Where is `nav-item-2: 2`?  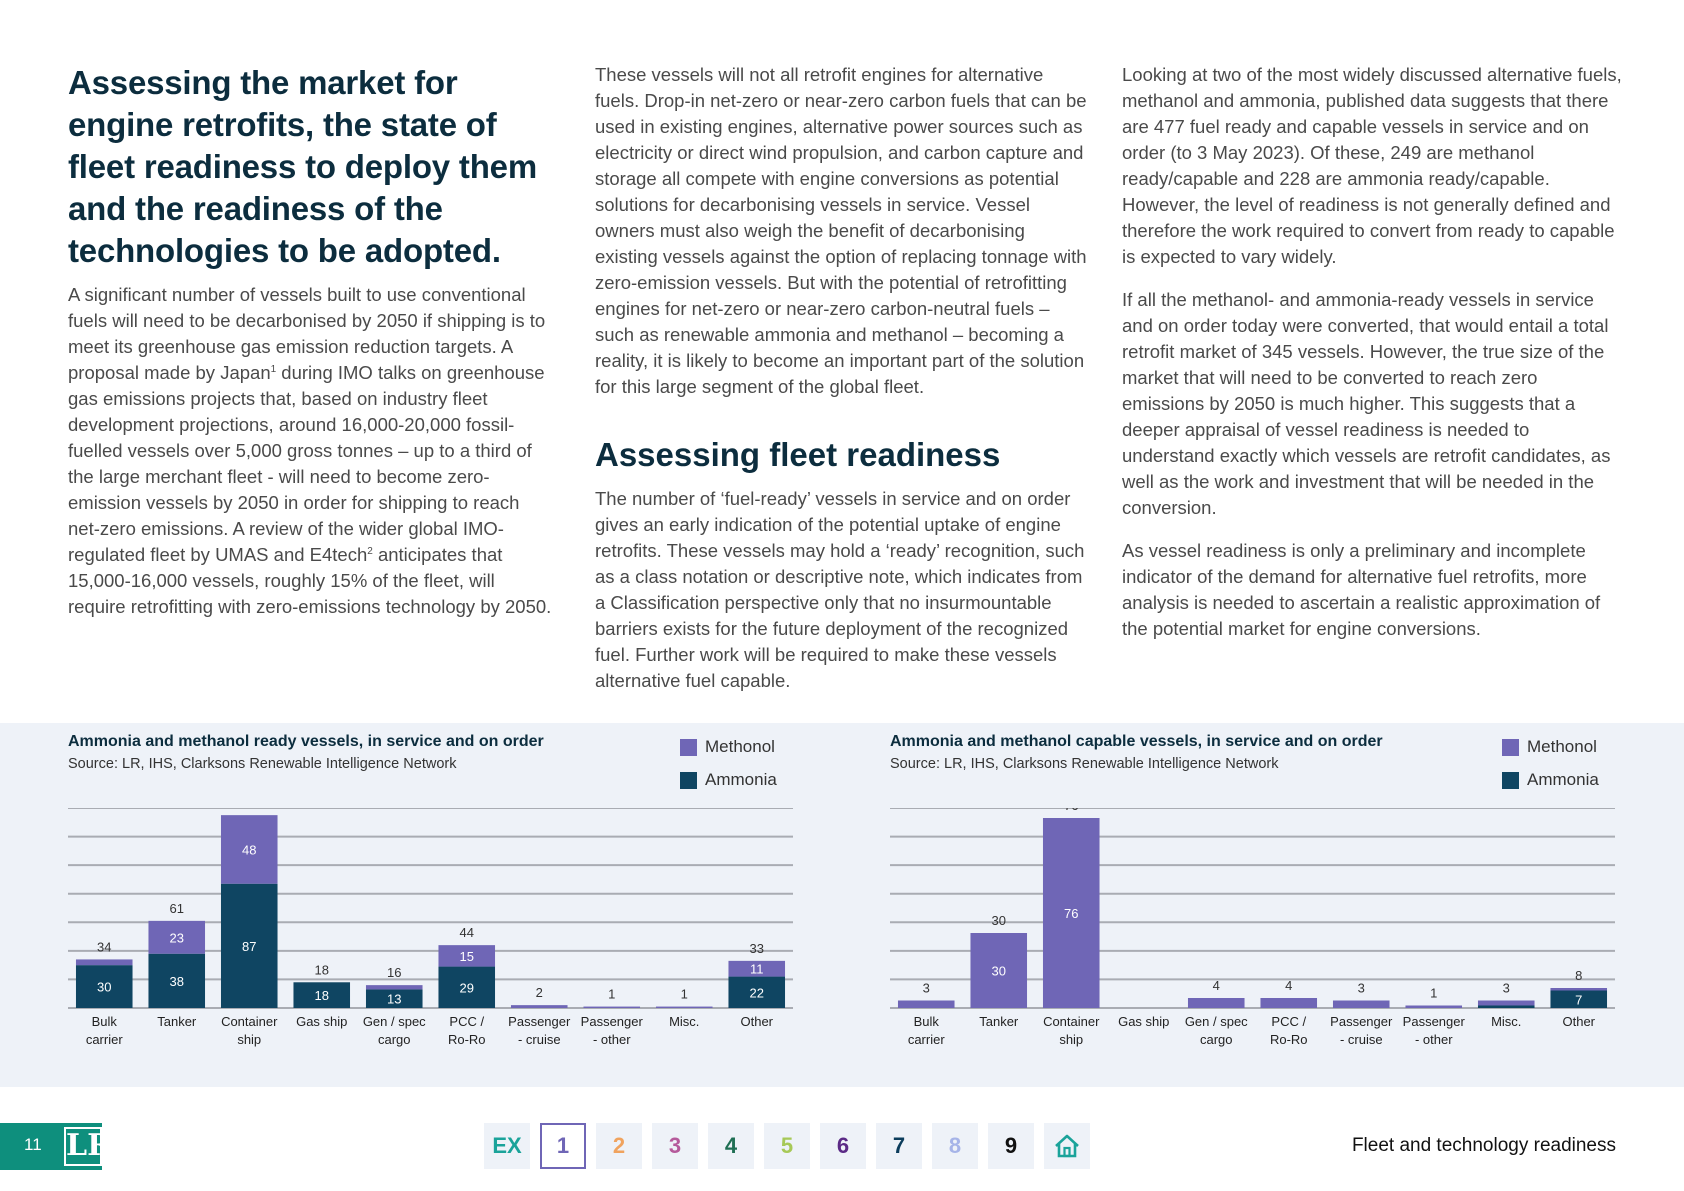
nav-item-2: 2 is located at coordinates (619, 1146).